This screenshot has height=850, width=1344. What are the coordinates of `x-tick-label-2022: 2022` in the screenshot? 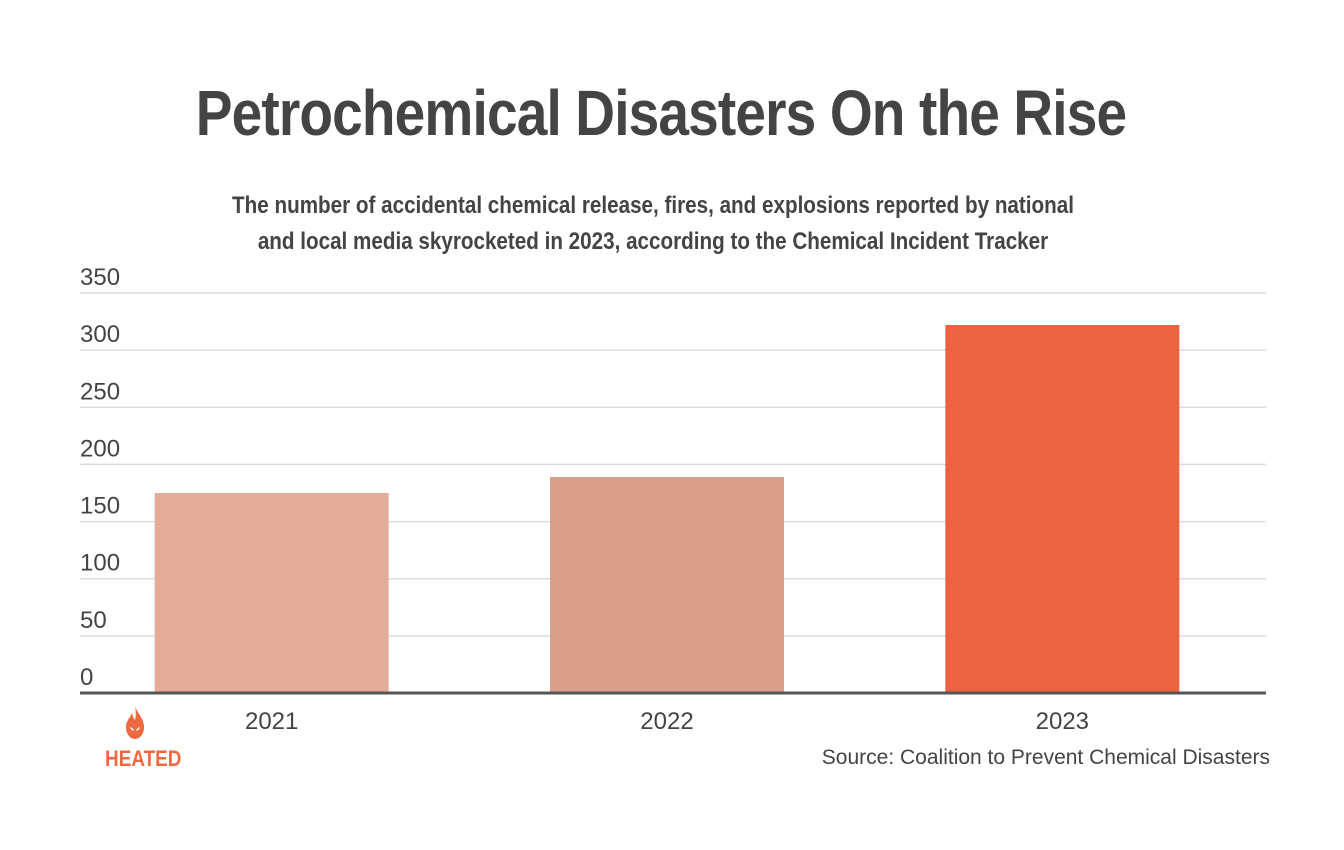 It's located at (666, 721).